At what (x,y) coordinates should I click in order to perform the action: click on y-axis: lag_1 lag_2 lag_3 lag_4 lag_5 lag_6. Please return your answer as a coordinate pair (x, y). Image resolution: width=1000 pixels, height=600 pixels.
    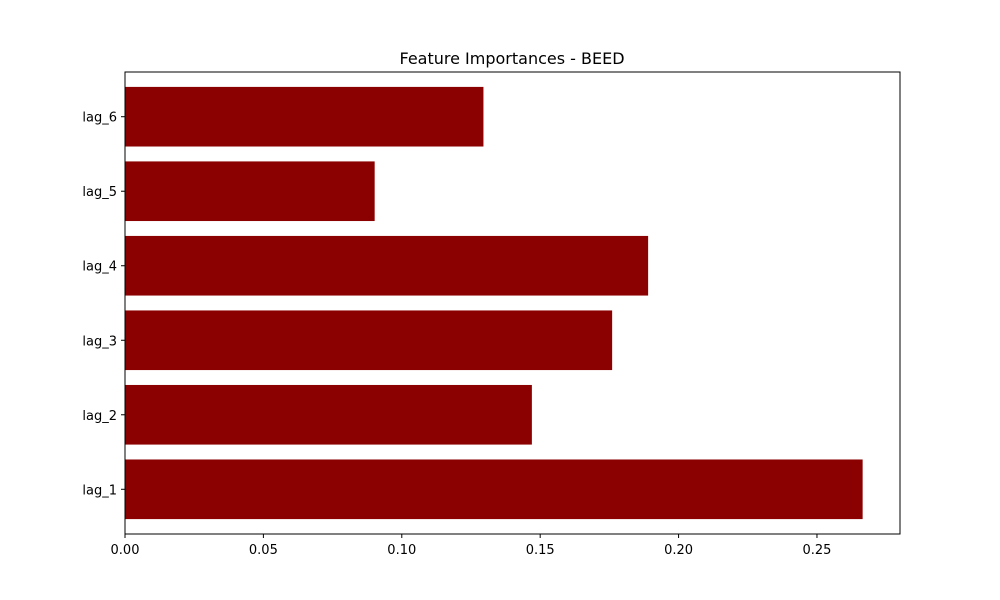
    Looking at the image, I should click on (103, 304).